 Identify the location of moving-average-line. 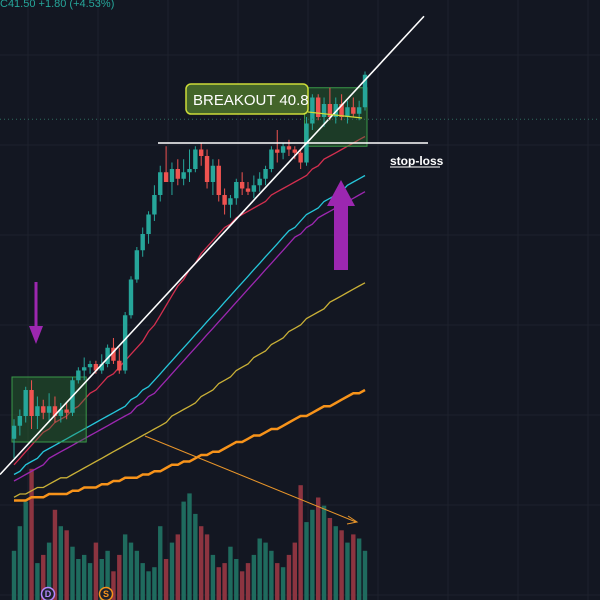
(190, 445).